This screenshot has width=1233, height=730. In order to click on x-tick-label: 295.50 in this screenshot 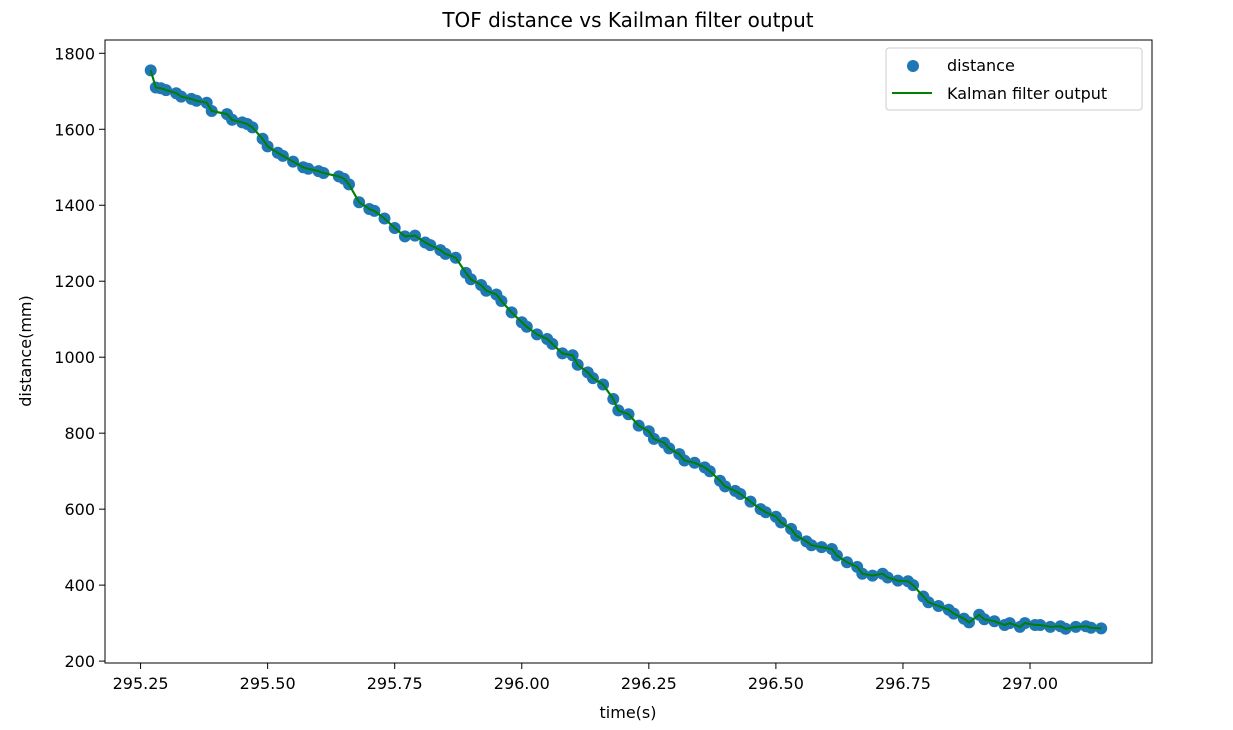, I will do `click(268, 683)`.